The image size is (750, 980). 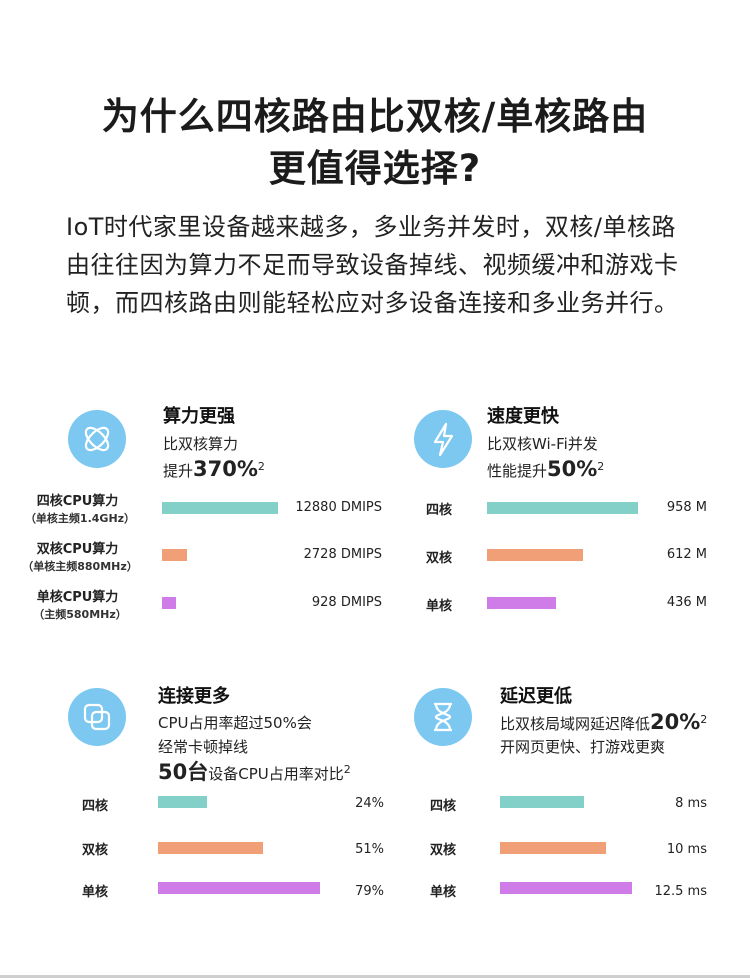 I want to click on page-title-line1: 为什么四核路由比双核/单核路由, so click(x=375, y=116).